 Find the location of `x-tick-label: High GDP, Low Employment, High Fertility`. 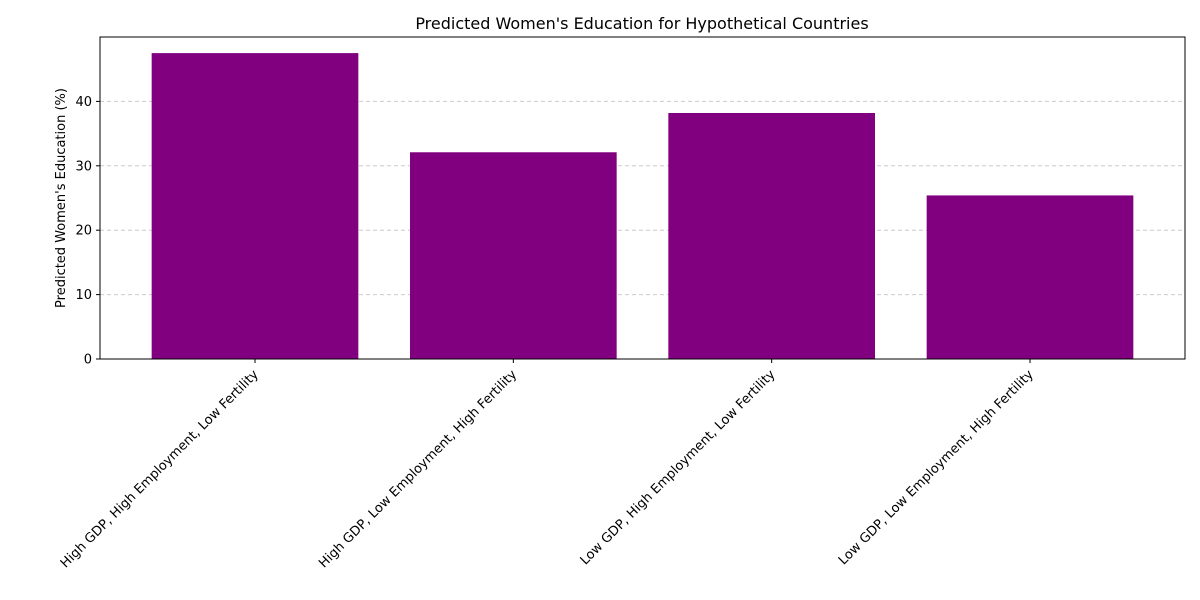

x-tick-label: High GDP, Low Employment, High Fertility is located at coordinates (418, 469).